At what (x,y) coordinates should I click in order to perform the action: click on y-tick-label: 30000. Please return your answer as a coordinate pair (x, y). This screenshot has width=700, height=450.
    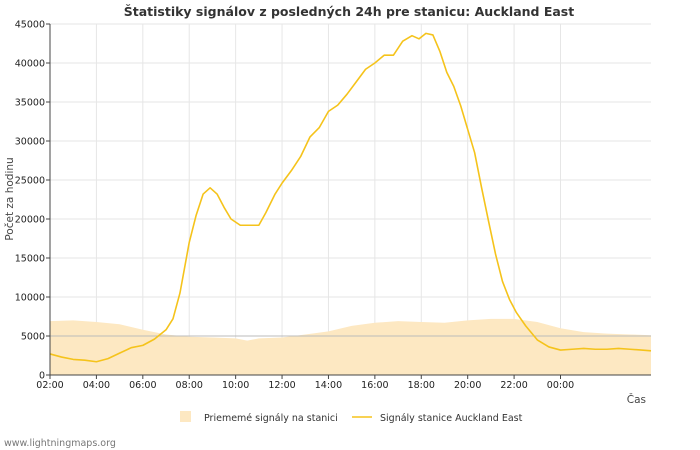
    Looking at the image, I should click on (30, 142).